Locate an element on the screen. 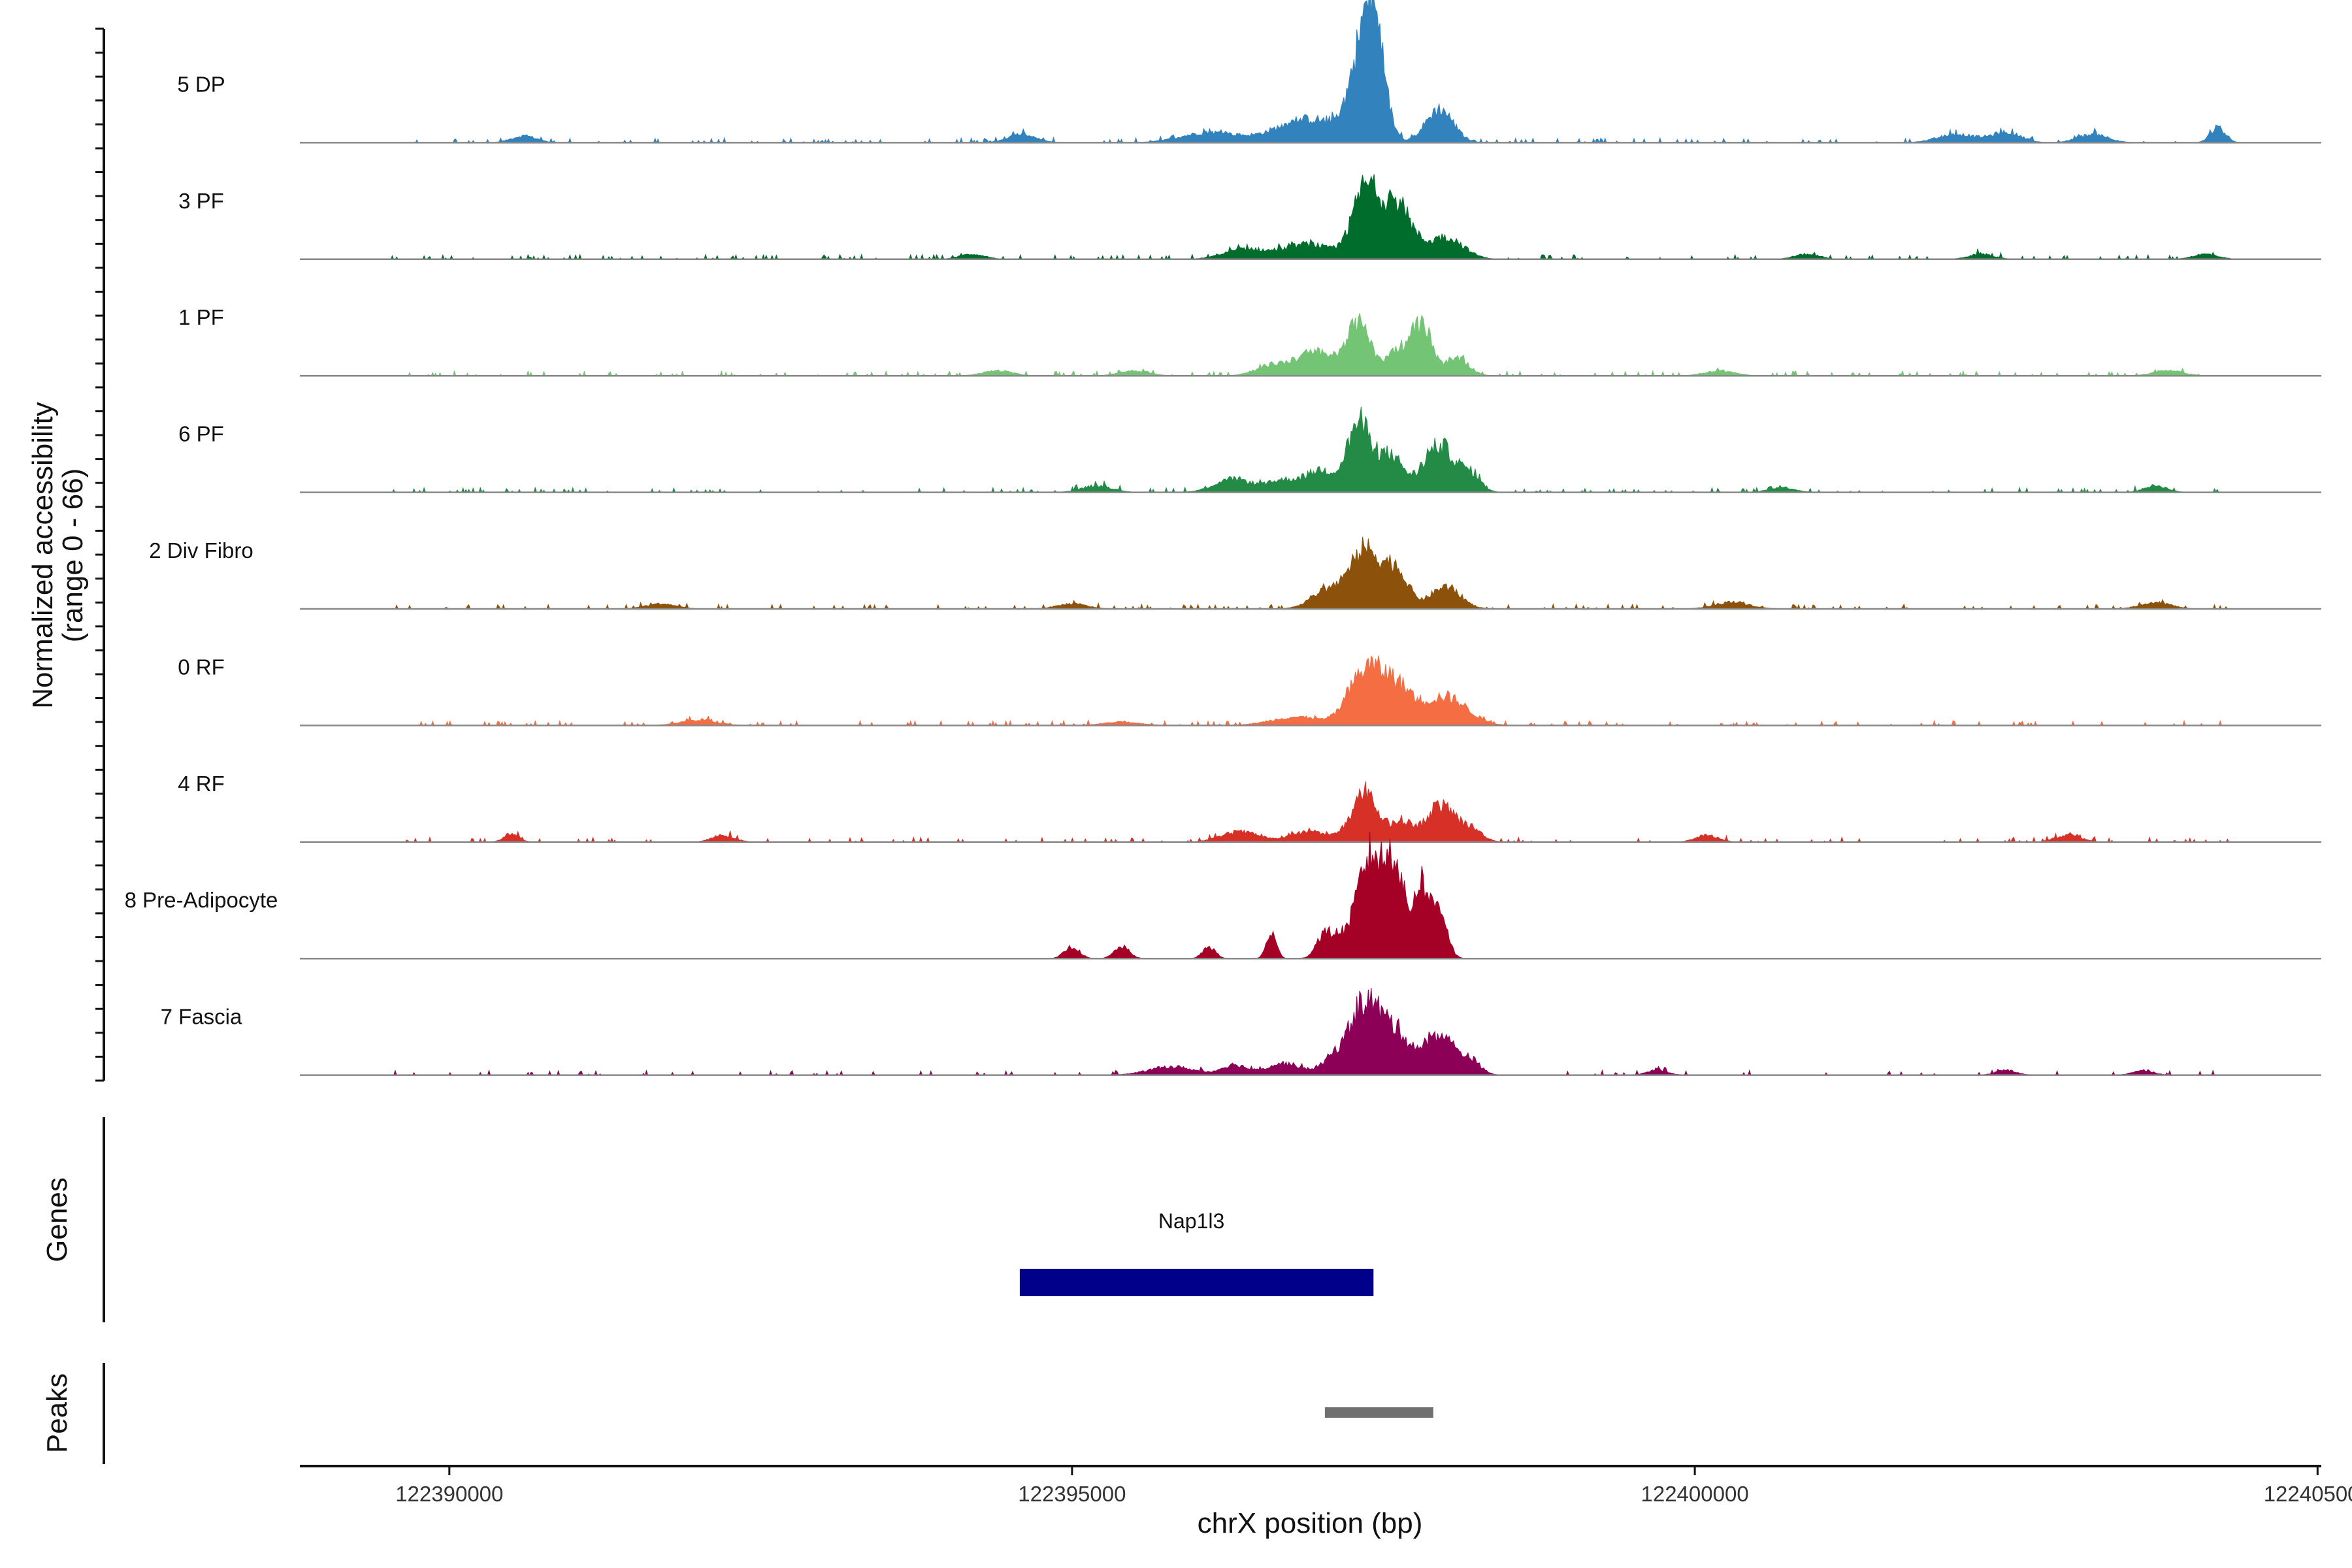 Image resolution: width=2352 pixels, height=1568 pixels. gene-annotations: Nap1l3 is located at coordinates (1196, 1252).